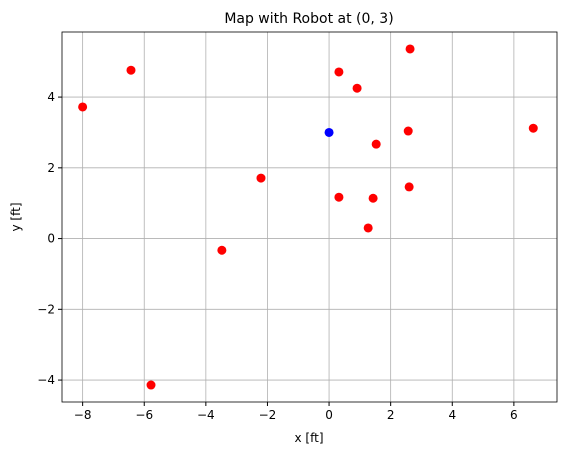  I want to click on x-tick-label: 4, so click(452, 415).